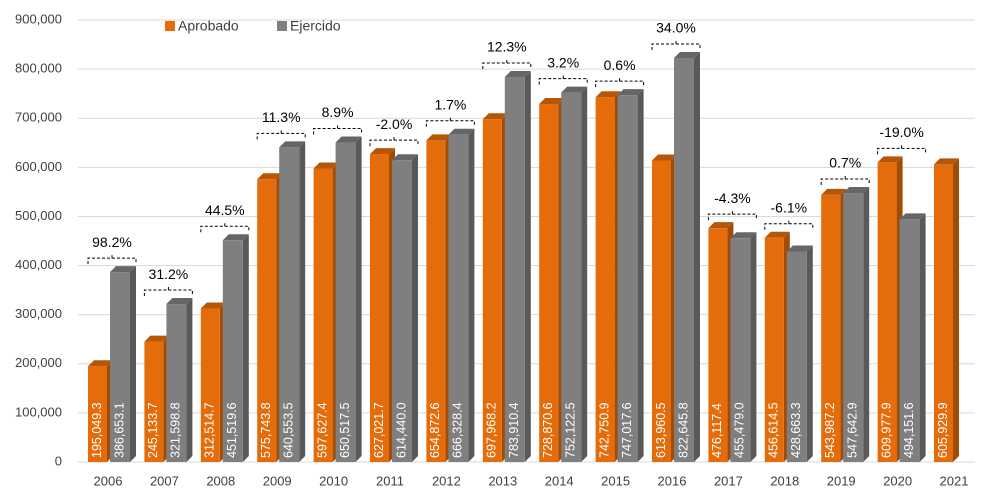 This screenshot has height=496, width=989. I want to click on change-label: 1.7%, so click(450, 104).